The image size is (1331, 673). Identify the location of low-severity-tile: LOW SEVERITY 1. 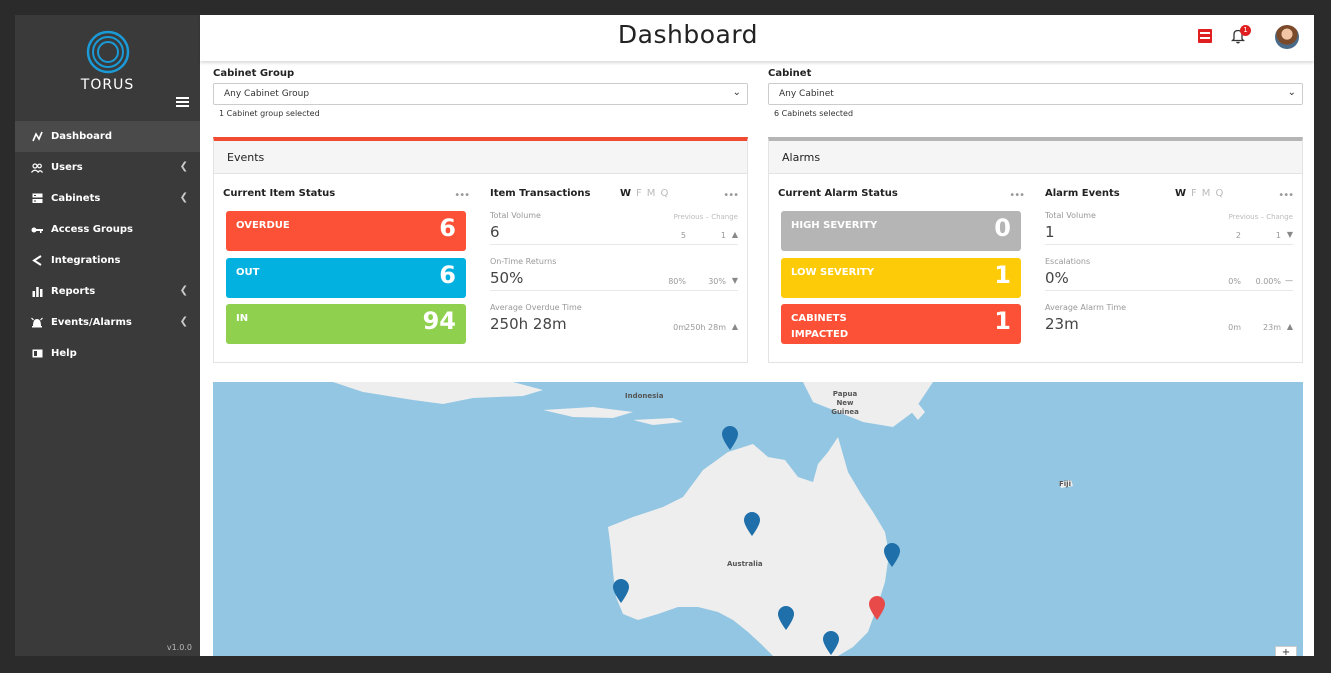
(901, 278).